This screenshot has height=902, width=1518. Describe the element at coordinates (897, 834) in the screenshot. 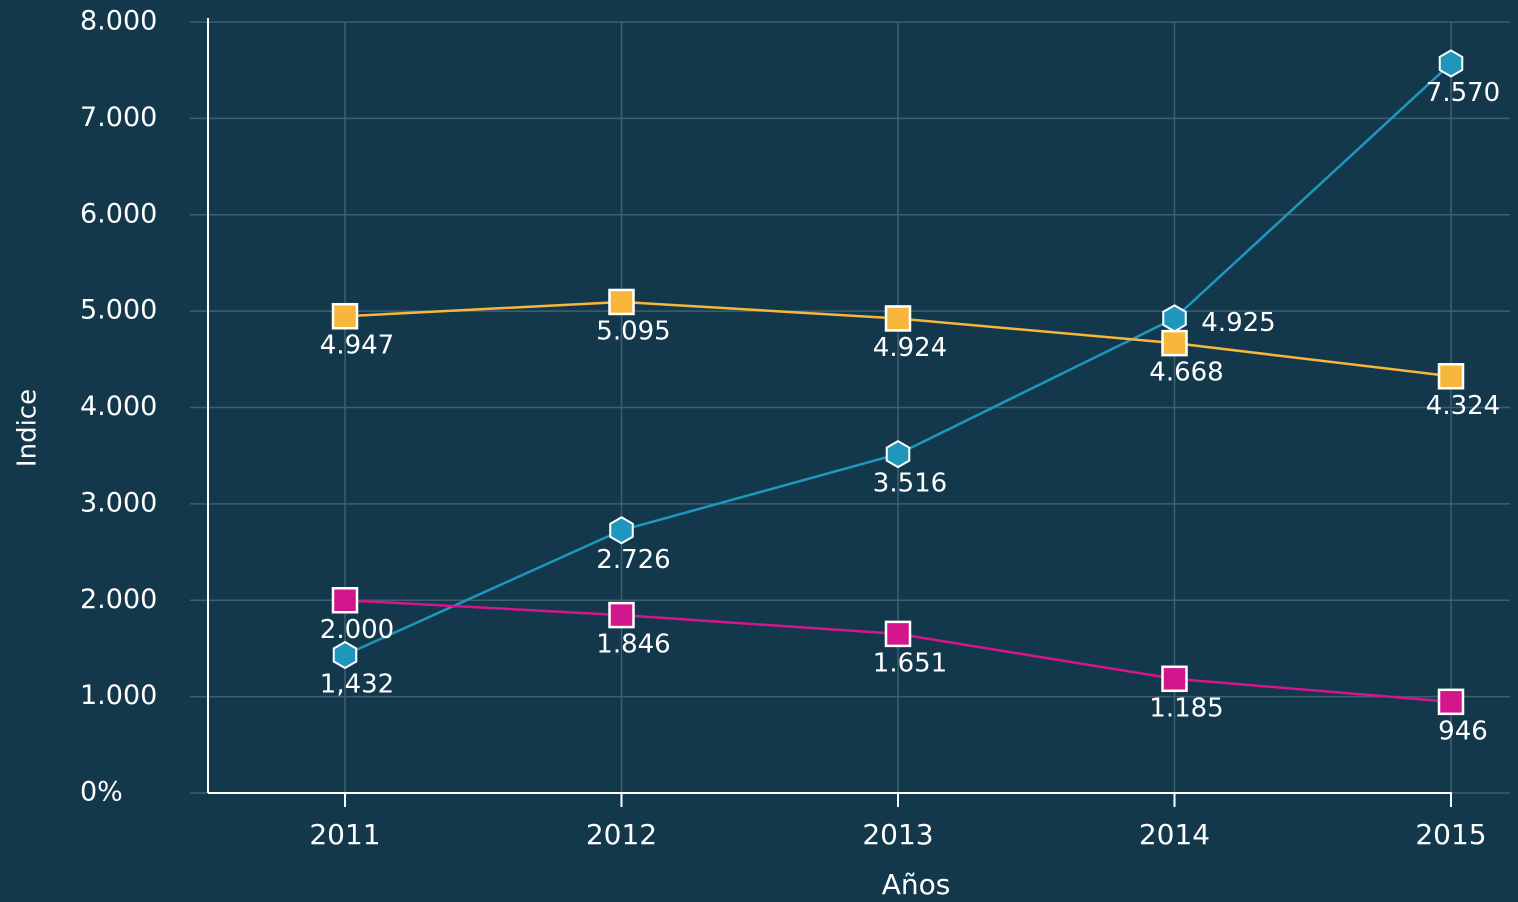

I see `x-tick-label: 2013` at that location.